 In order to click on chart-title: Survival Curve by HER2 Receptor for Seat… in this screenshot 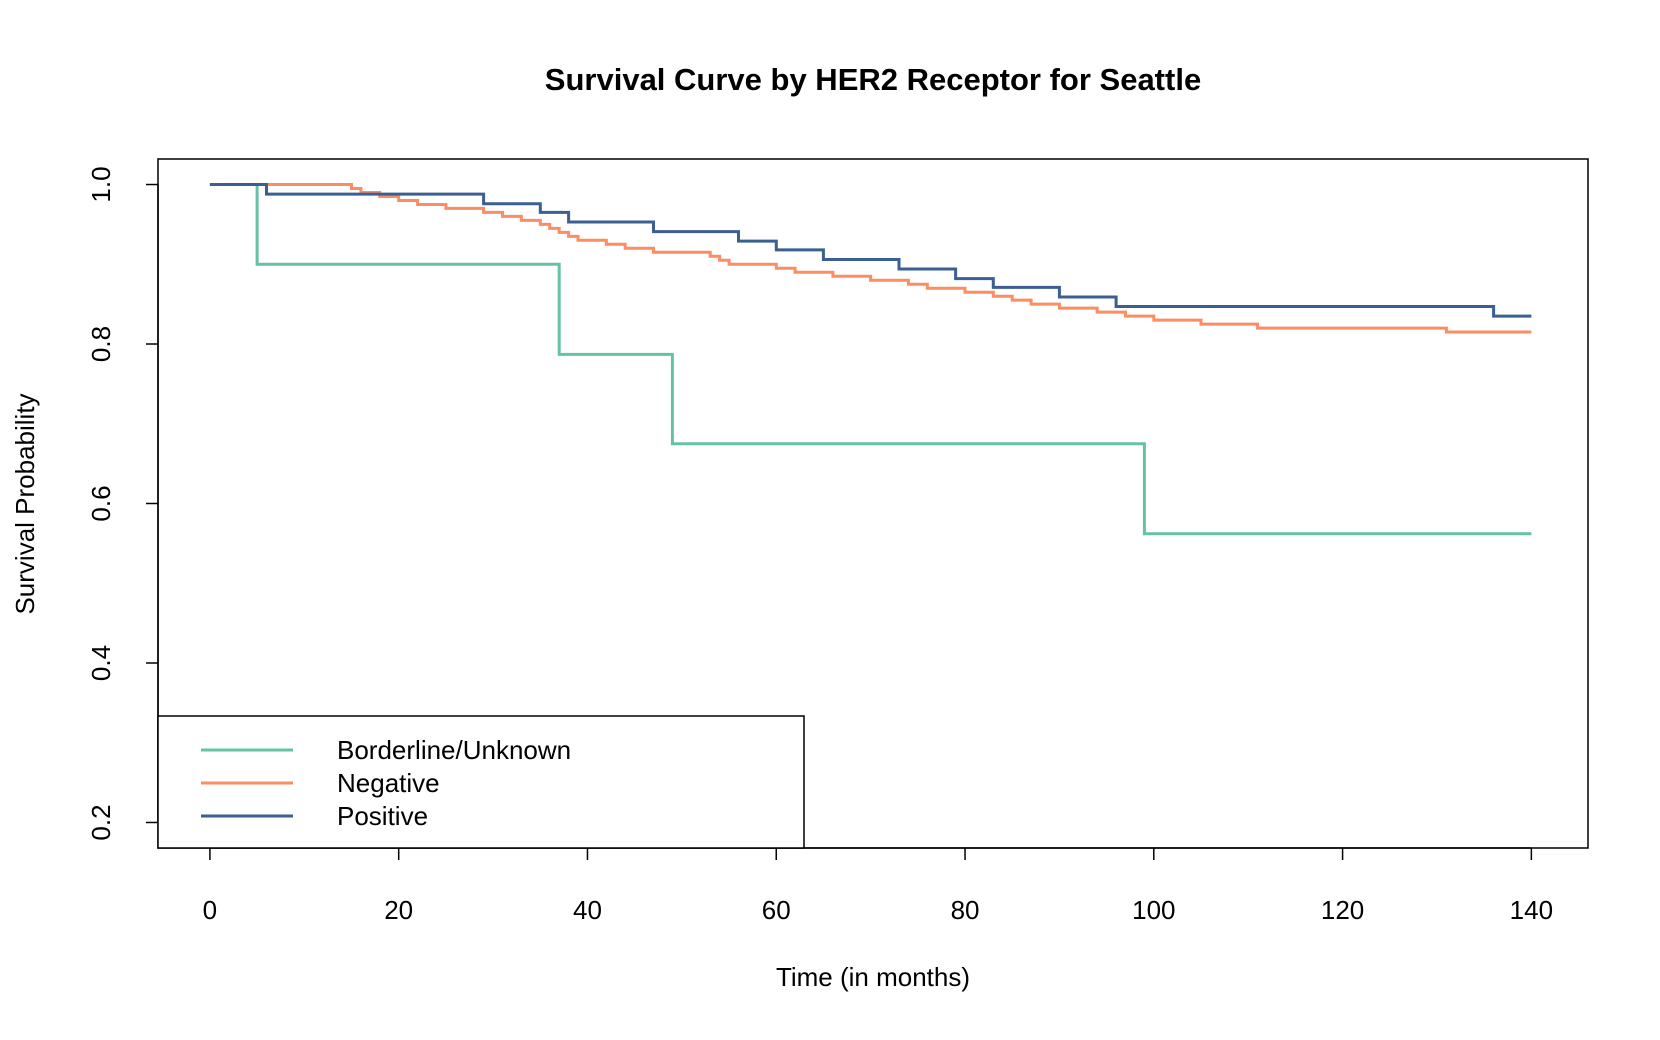, I will do `click(873, 79)`.